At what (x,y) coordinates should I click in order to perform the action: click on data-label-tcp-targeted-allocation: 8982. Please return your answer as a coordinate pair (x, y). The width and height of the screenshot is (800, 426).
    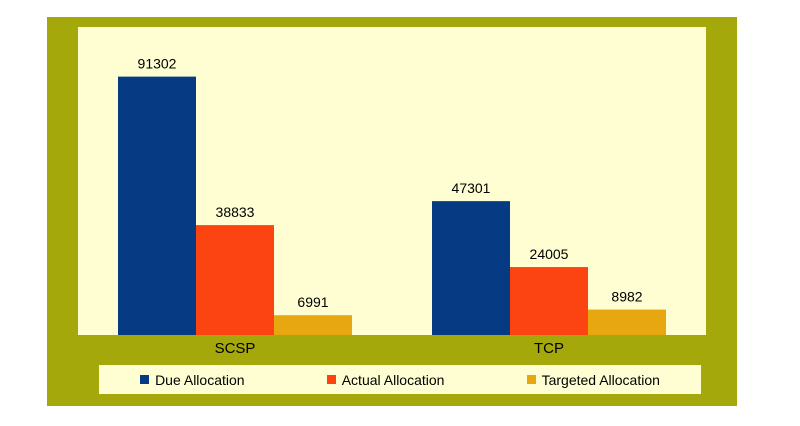
    Looking at the image, I should click on (626, 297).